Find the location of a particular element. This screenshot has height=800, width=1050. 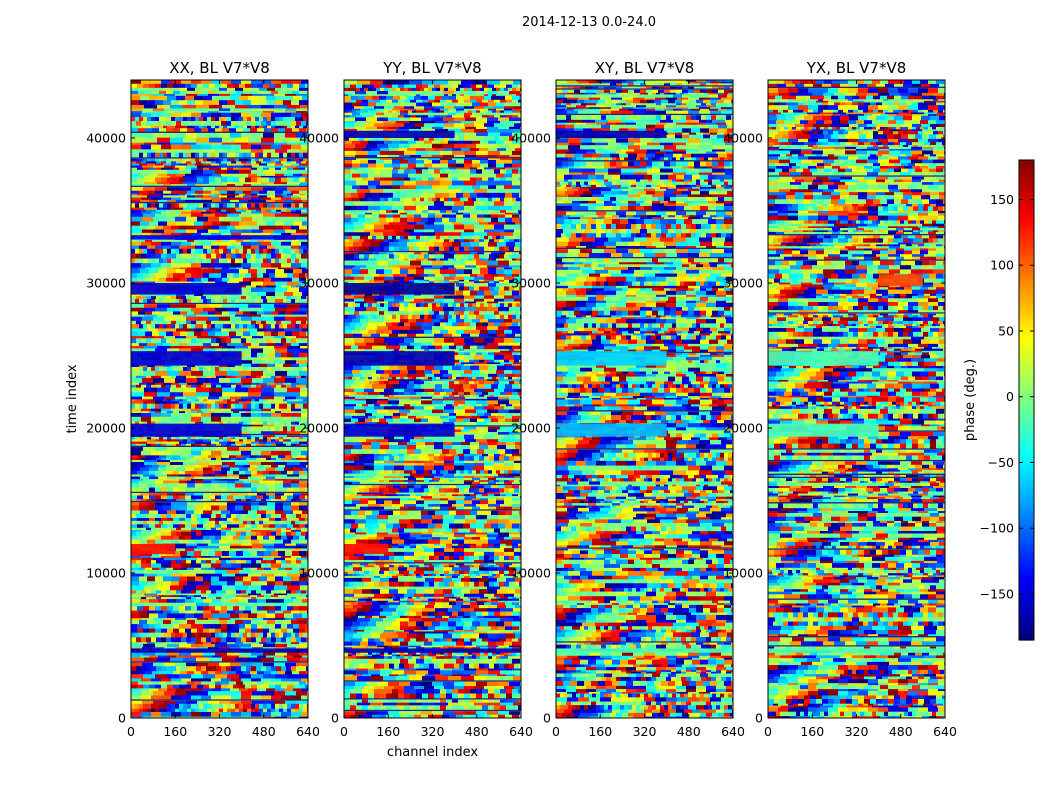

heatmap-image is located at coordinates (644, 399).